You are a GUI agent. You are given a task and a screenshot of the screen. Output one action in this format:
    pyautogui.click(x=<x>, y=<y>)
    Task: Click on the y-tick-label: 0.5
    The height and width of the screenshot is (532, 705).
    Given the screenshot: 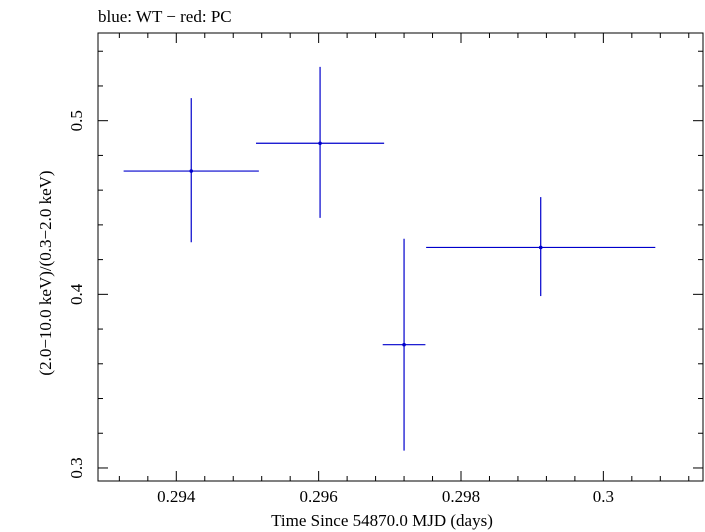 What is the action you would take?
    pyautogui.click(x=76, y=120)
    